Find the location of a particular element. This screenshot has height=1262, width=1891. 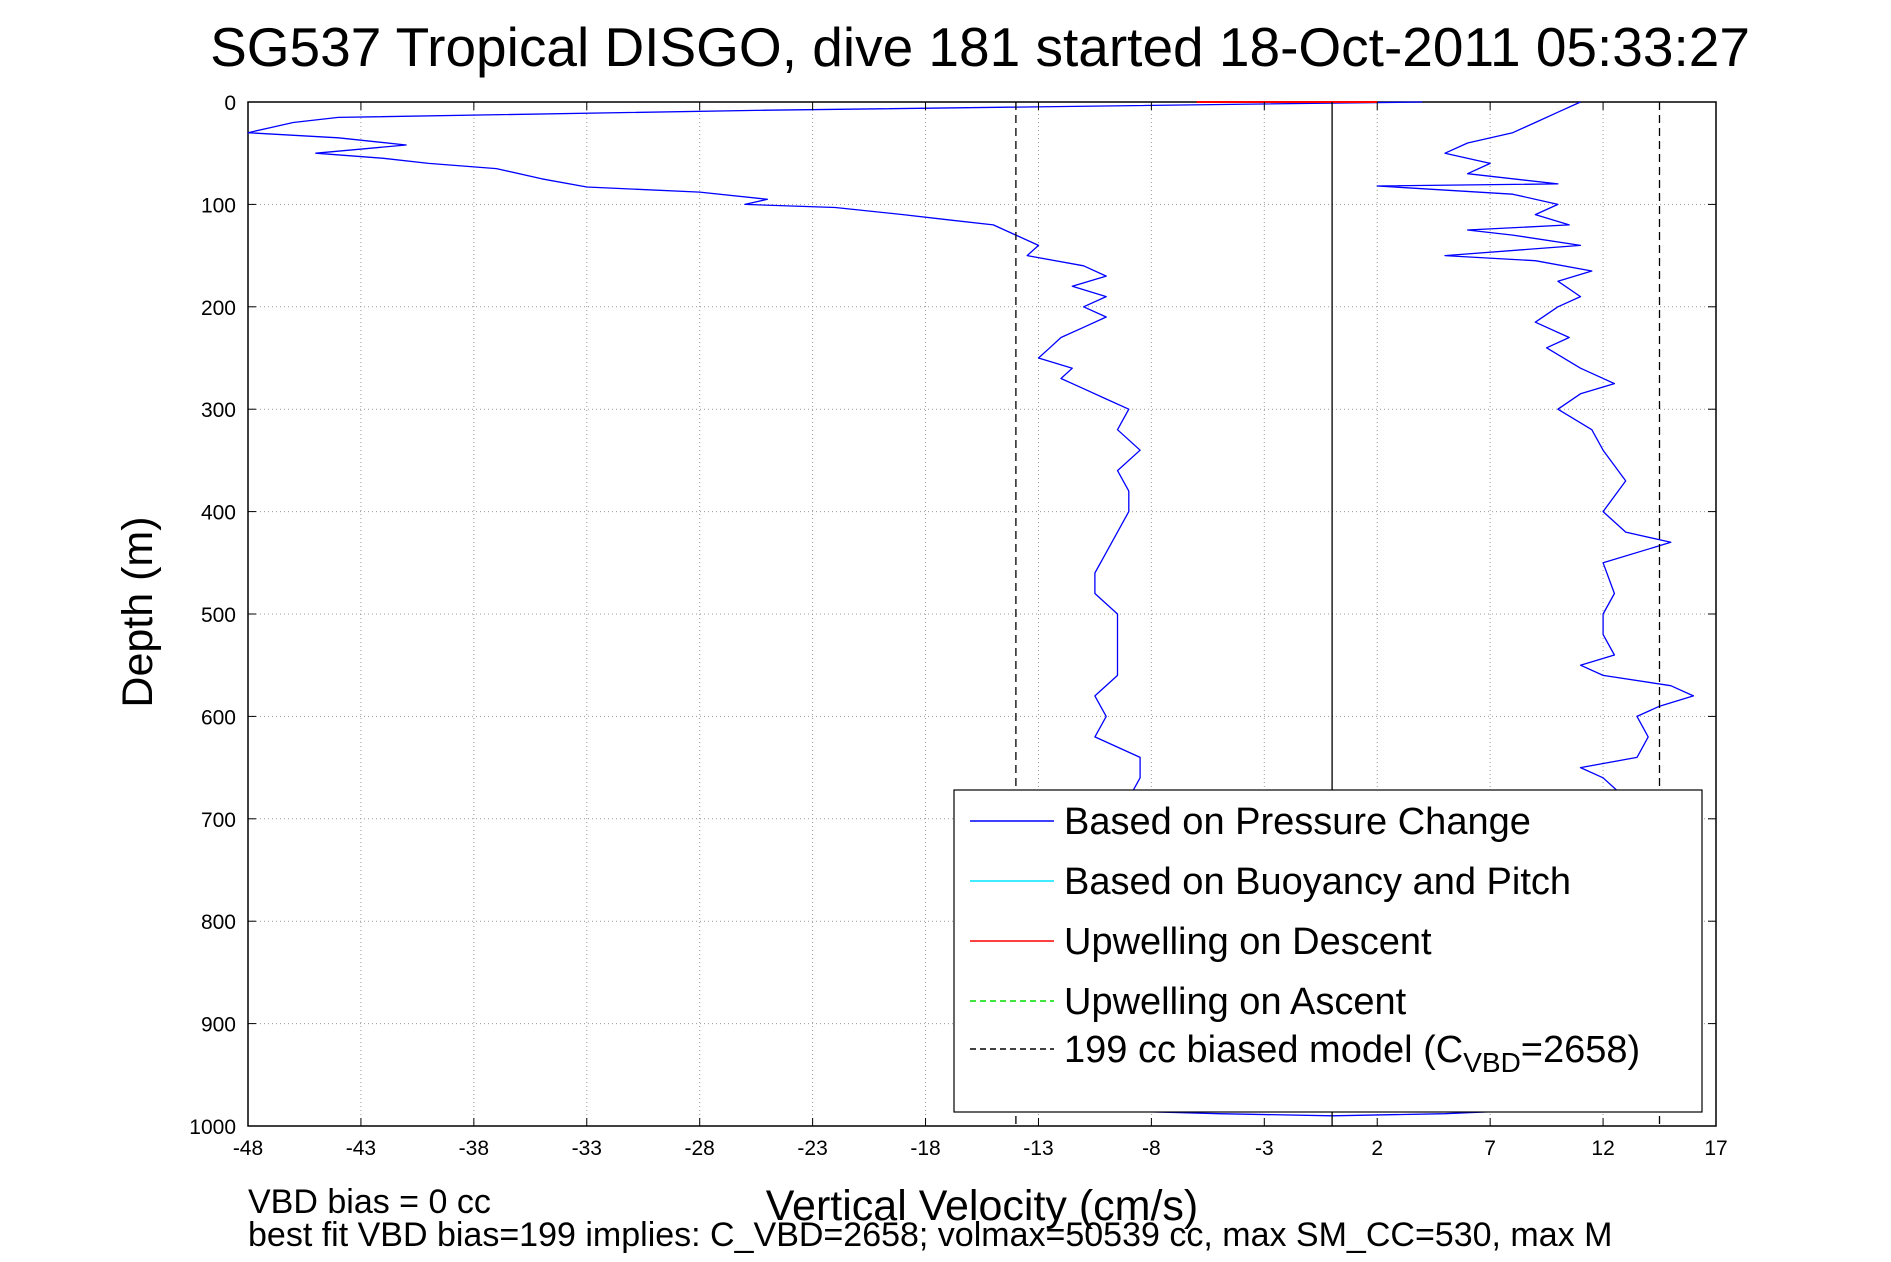

x-tick-label: -48 is located at coordinates (248, 1148).